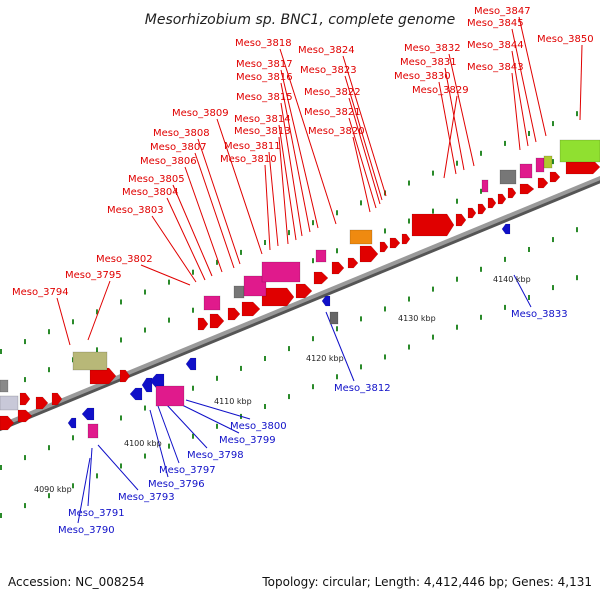 The height and width of the screenshot is (600, 600). I want to click on gene-label-forward: Meso_3795, so click(93, 275).